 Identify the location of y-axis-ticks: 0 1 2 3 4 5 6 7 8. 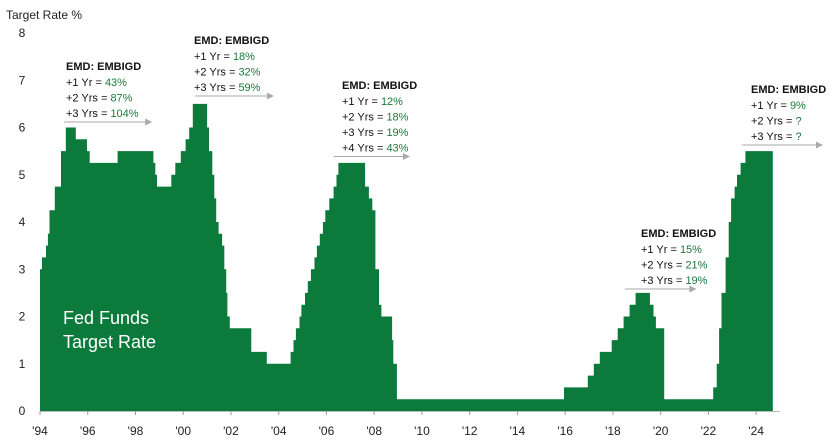
(22, 222).